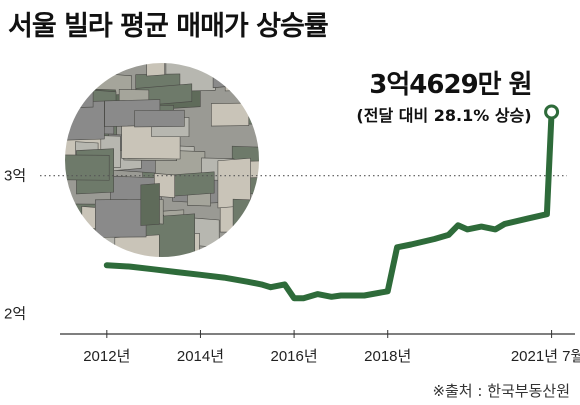 This screenshot has width=580, height=405. What do you see at coordinates (552, 112) in the screenshot?
I see `end-point-marker` at bounding box center [552, 112].